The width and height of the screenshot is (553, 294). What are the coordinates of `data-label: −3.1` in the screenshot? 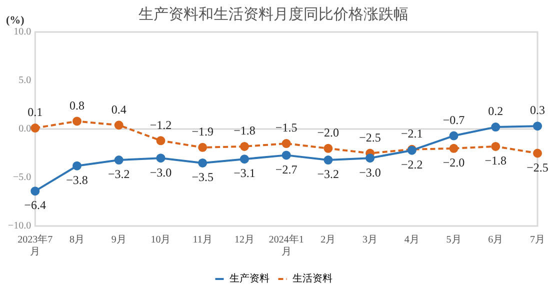 It's located at (245, 173).